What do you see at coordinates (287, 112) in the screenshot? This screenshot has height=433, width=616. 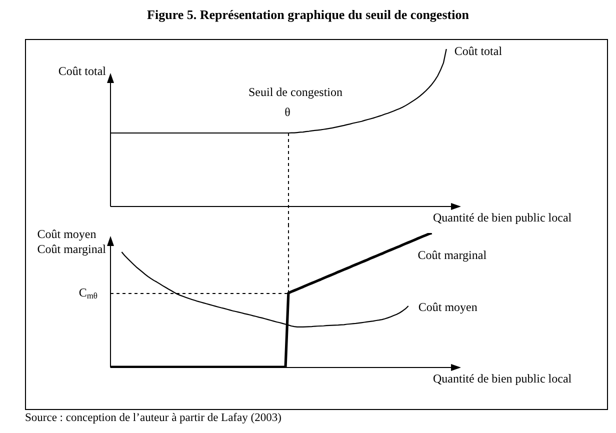 I see `annotation: θ` at bounding box center [287, 112].